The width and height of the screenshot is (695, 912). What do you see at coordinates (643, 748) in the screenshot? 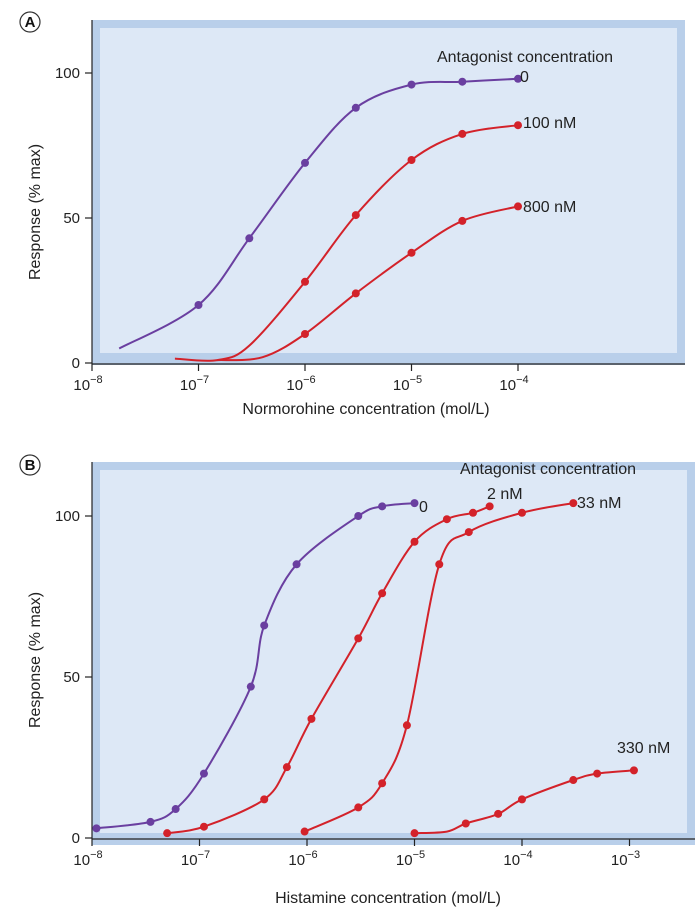
I see `series-label: 330 nM` at bounding box center [643, 748].